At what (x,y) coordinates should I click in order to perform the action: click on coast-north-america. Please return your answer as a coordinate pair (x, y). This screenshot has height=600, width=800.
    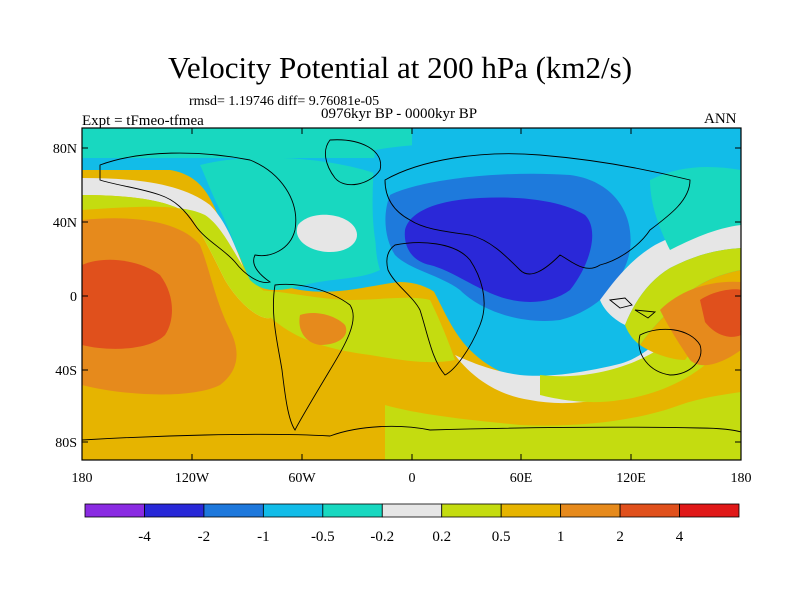
    Looking at the image, I should click on (198, 217).